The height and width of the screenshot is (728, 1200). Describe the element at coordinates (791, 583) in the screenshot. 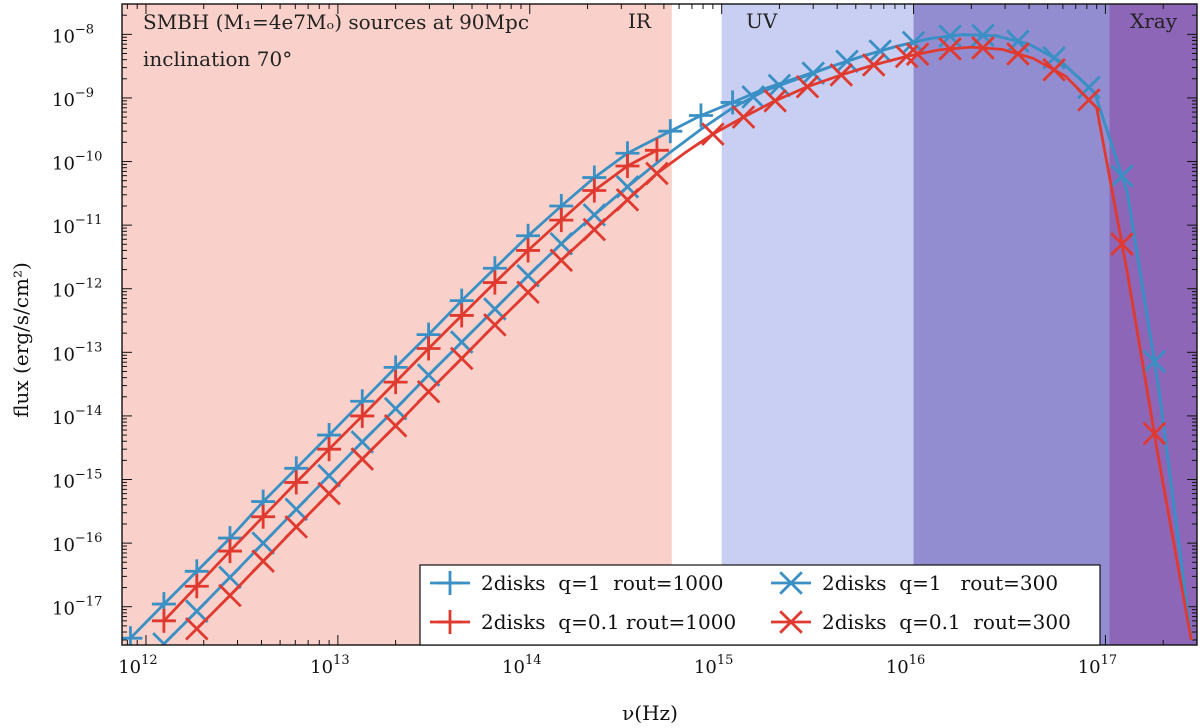

I see `legend-marker-s2` at that location.